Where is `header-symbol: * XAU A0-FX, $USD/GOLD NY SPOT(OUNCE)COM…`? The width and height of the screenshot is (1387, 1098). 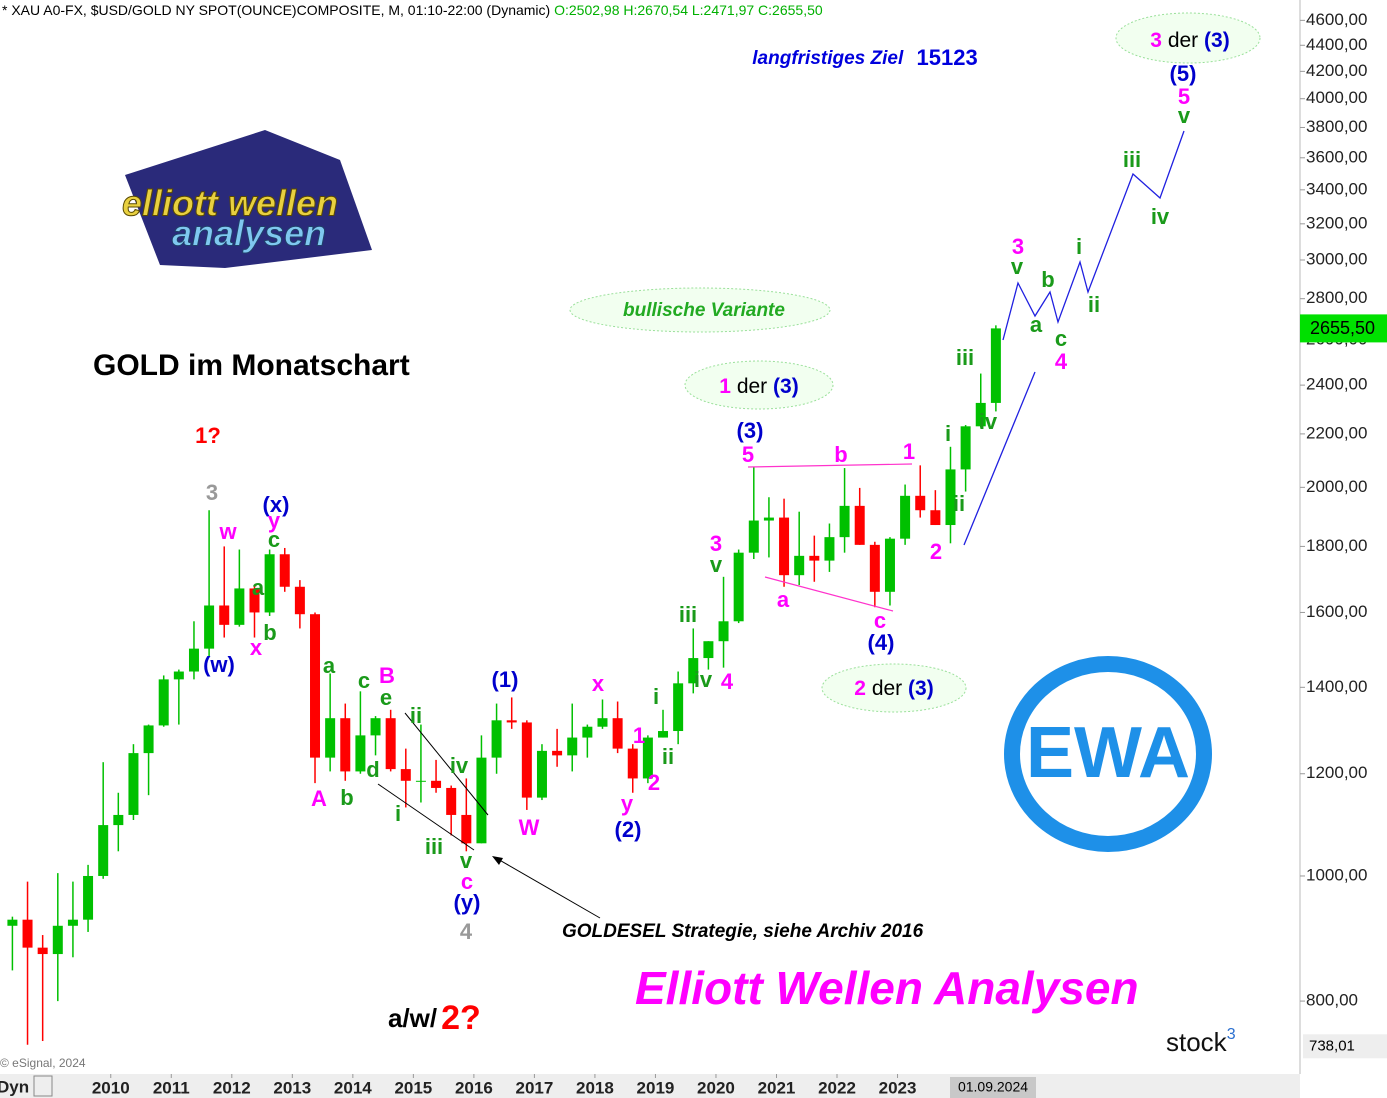 header-symbol: * XAU A0-FX, $USD/GOLD NY SPOT(OUNCE)COM… is located at coordinates (276, 10).